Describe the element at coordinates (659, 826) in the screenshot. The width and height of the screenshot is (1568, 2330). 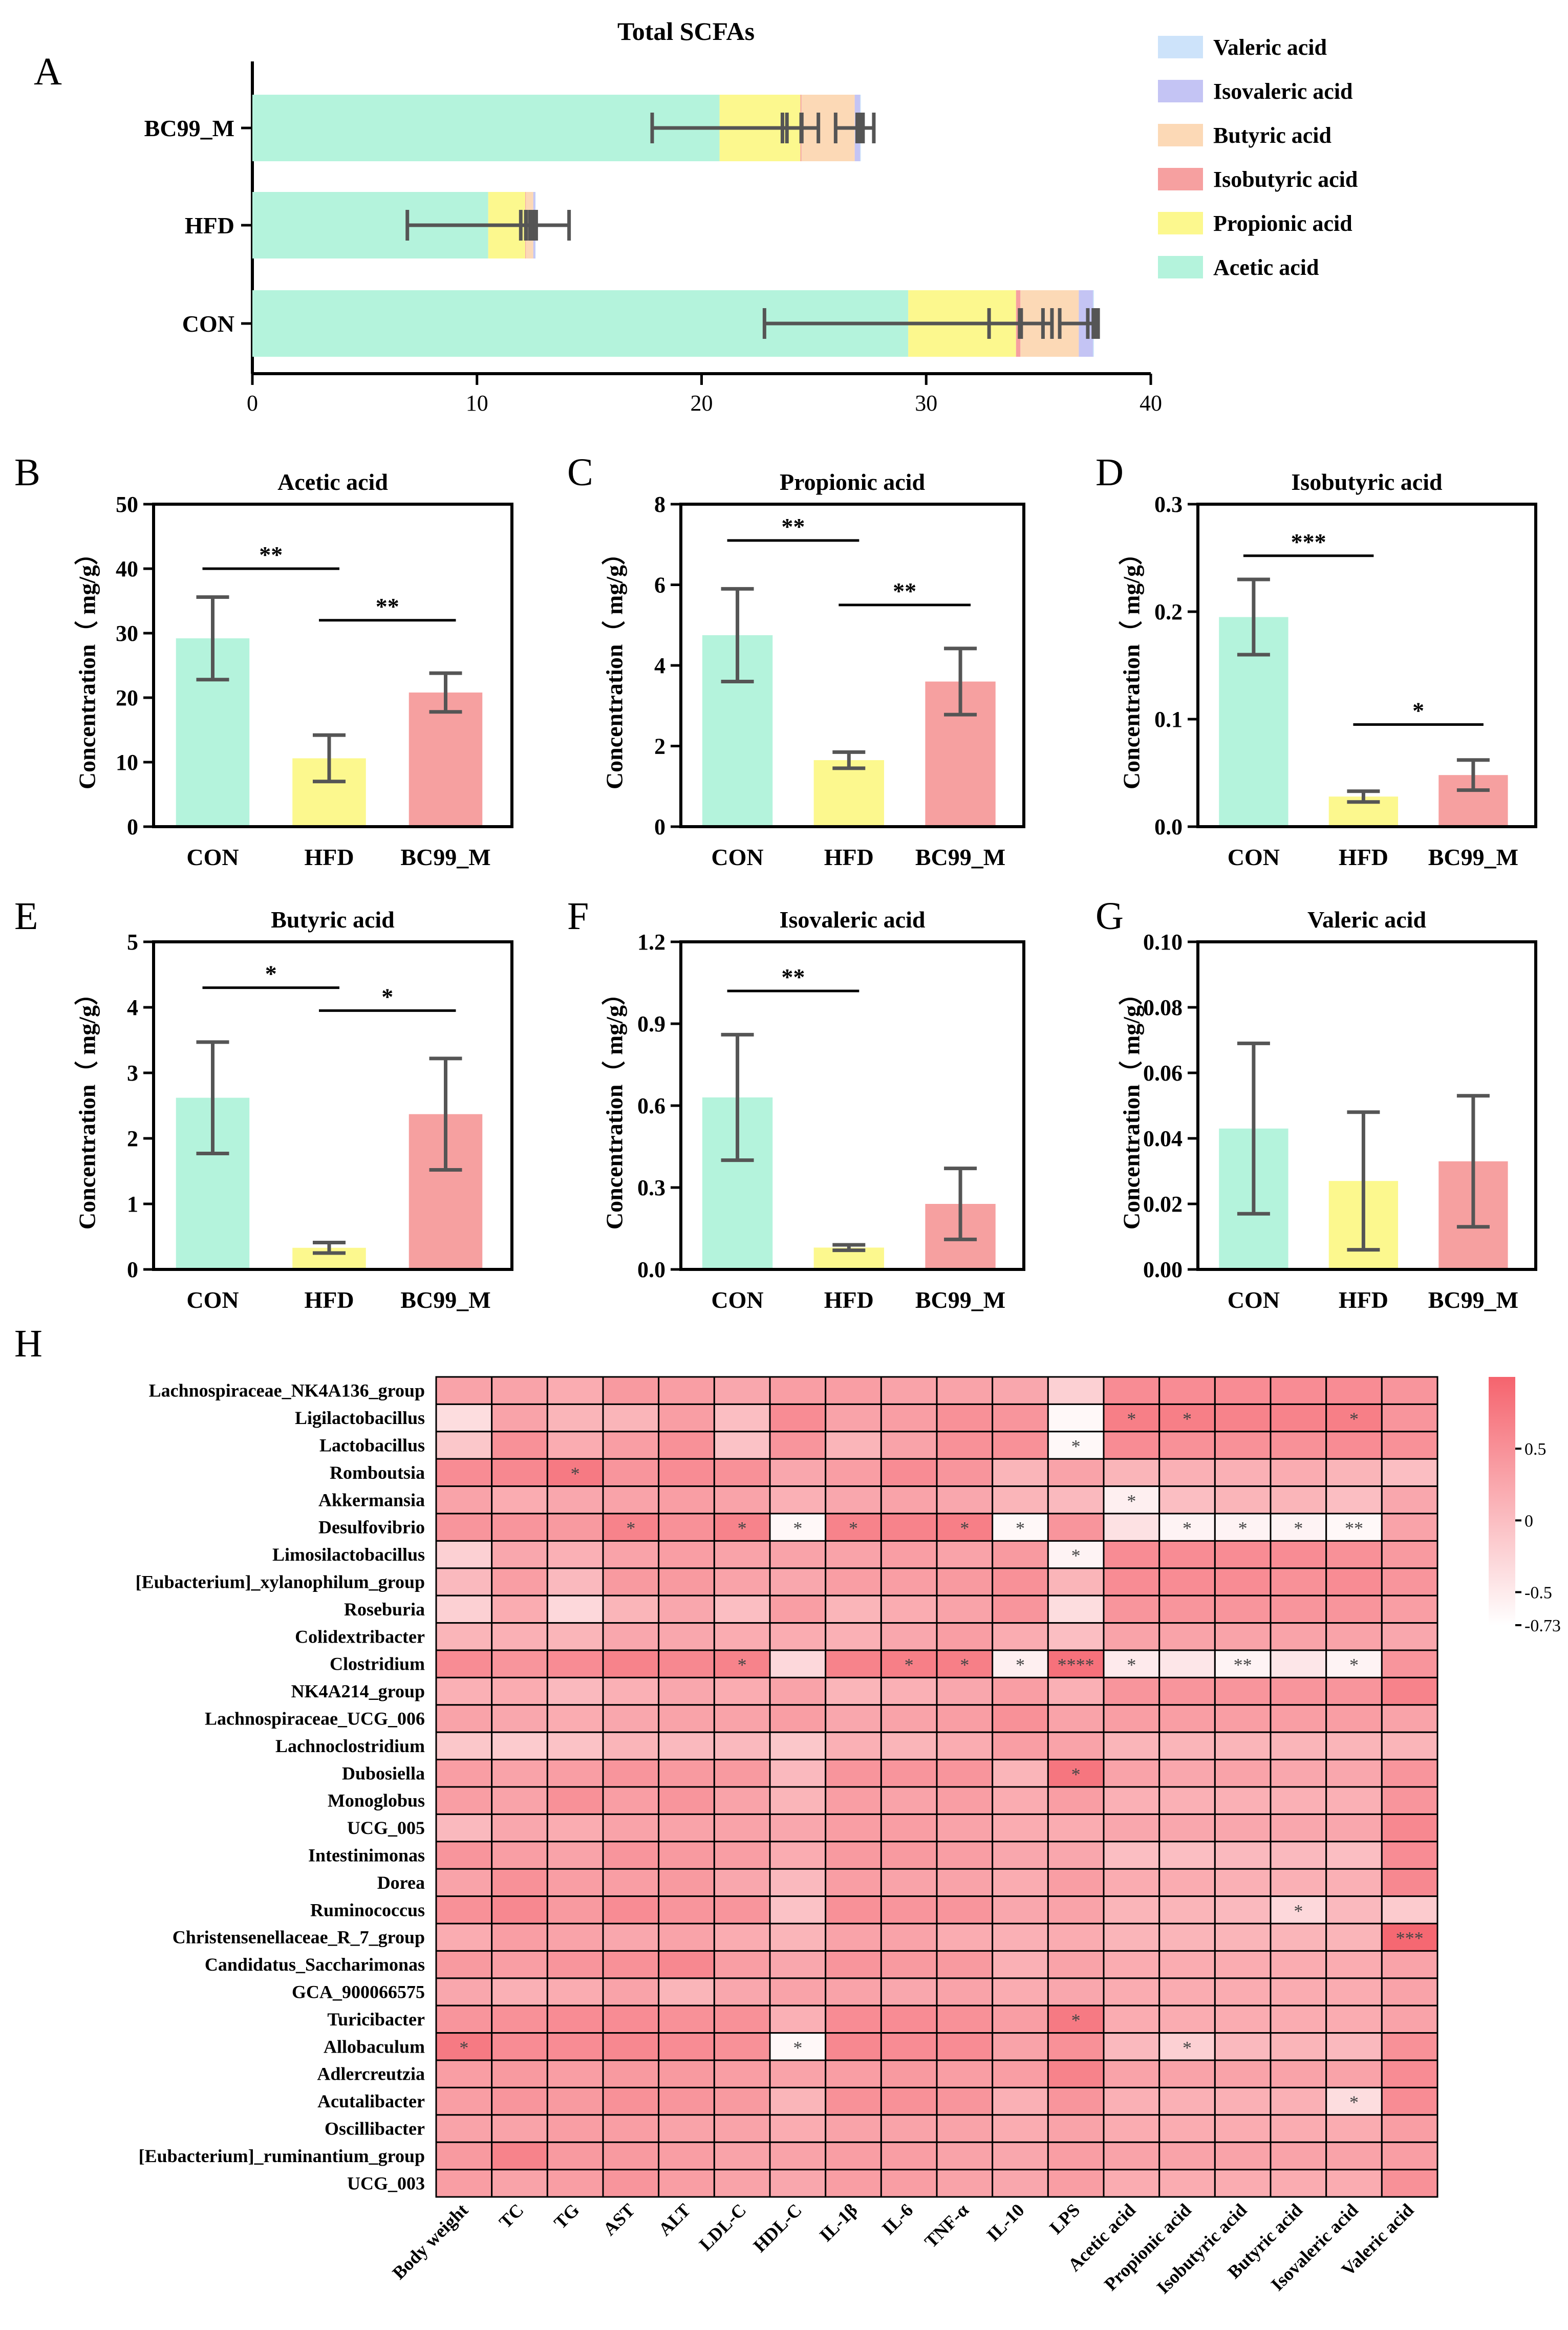
I see `y-tick-label: 0` at that location.